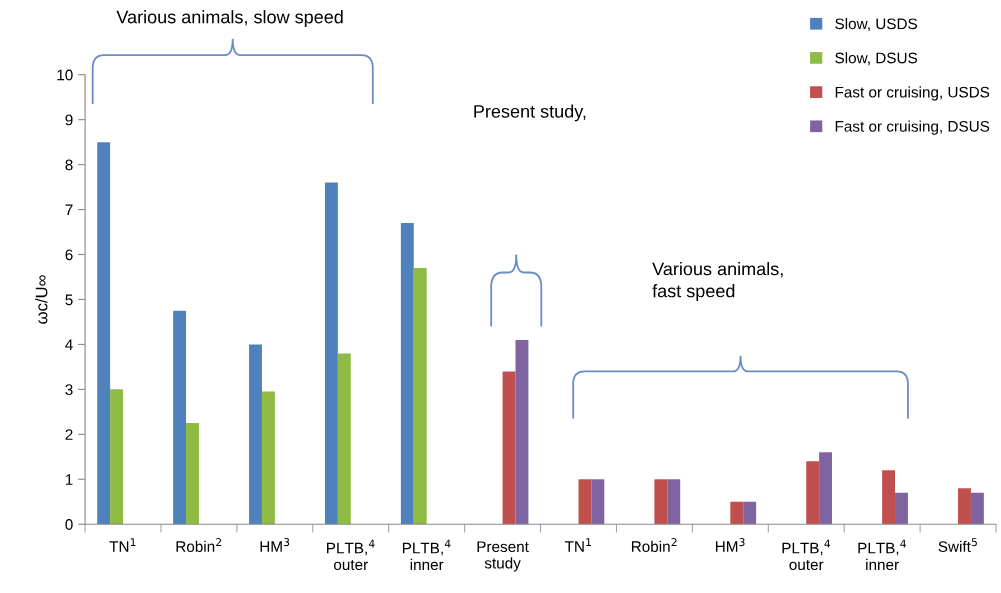 The width and height of the screenshot is (1001, 593). I want to click on y-tick-label: 5, so click(69, 300).